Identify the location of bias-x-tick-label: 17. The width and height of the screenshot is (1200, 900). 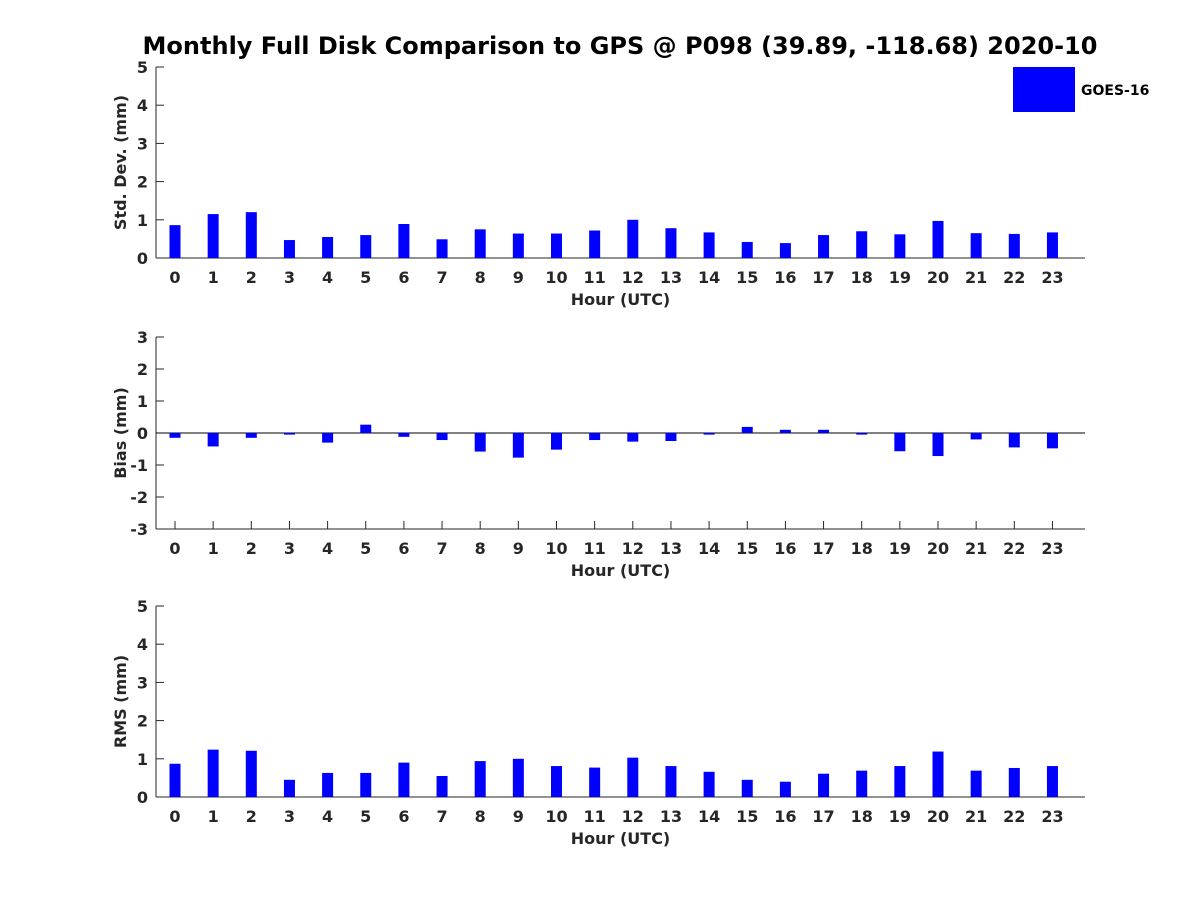
(823, 548).